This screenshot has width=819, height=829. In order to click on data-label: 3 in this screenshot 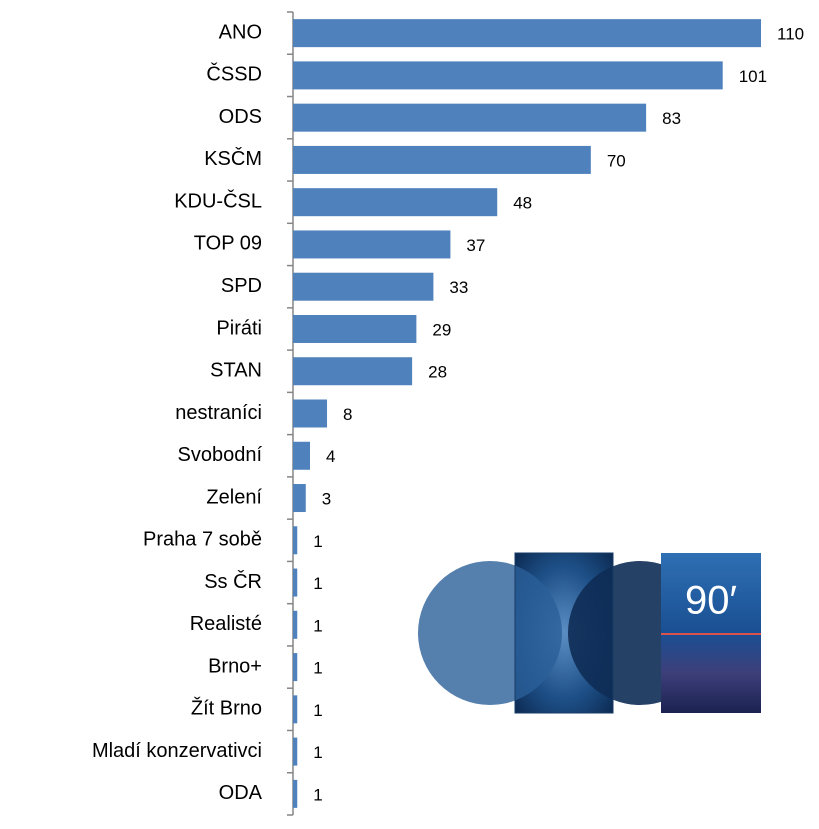, I will do `click(326, 499)`.